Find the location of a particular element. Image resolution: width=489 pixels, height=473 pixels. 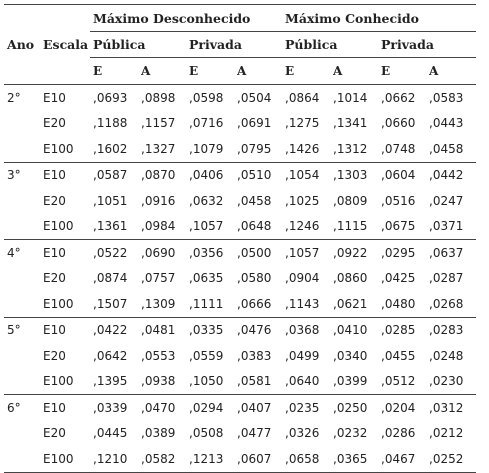

cell-value: ,0637 is located at coordinates (451, 252).